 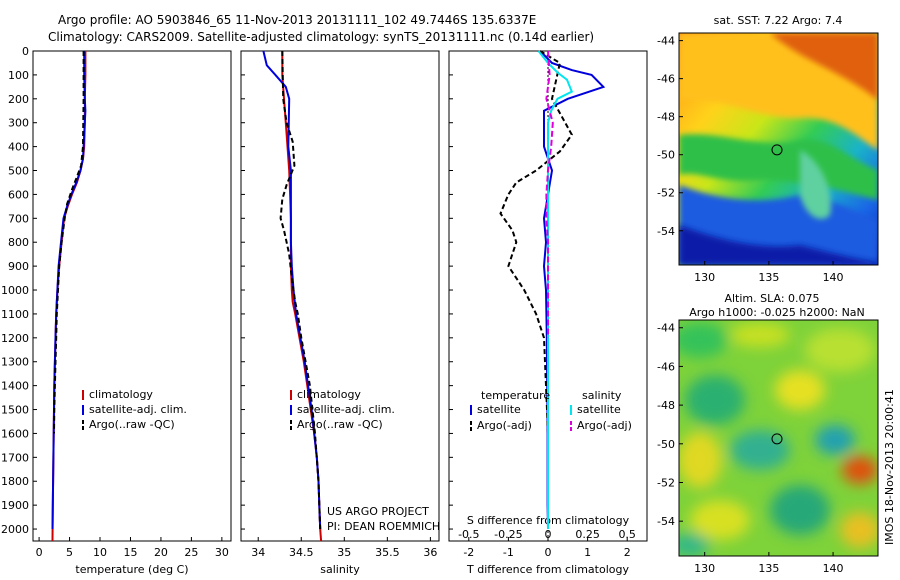 What do you see at coordinates (15, 338) in the screenshot?
I see `y-tick-label: 1200` at bounding box center [15, 338].